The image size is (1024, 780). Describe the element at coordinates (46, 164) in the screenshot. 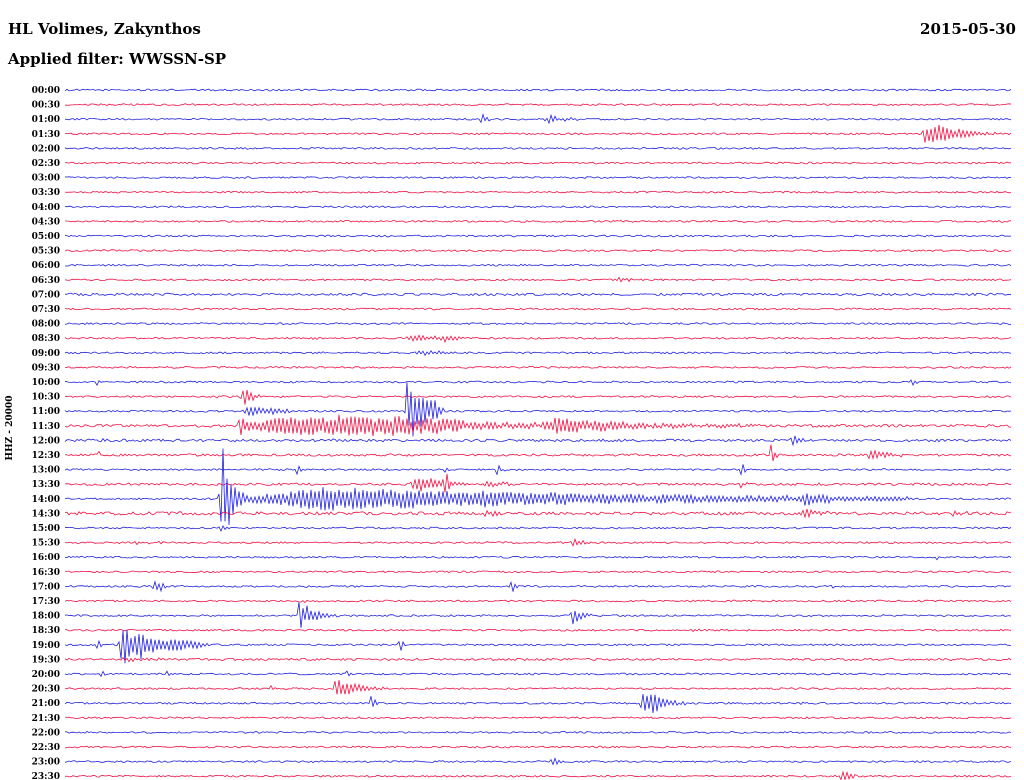

I see `time-label-0230: 02:30` at that location.